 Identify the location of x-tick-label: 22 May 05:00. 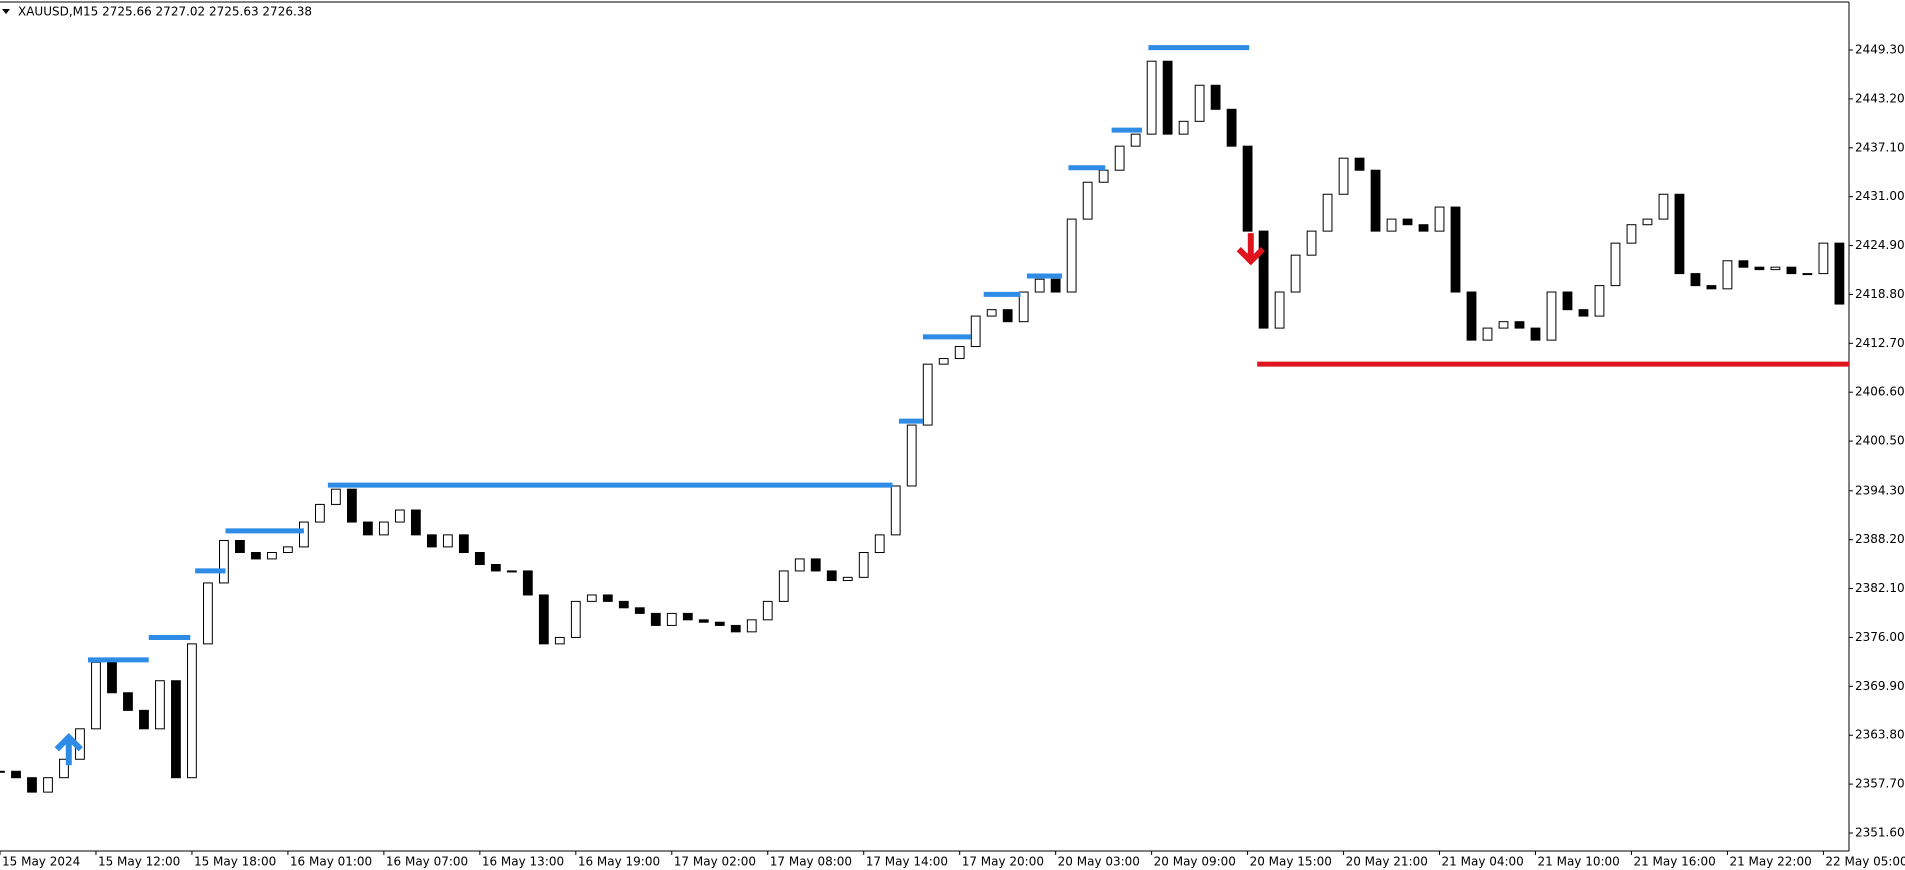
(1865, 862).